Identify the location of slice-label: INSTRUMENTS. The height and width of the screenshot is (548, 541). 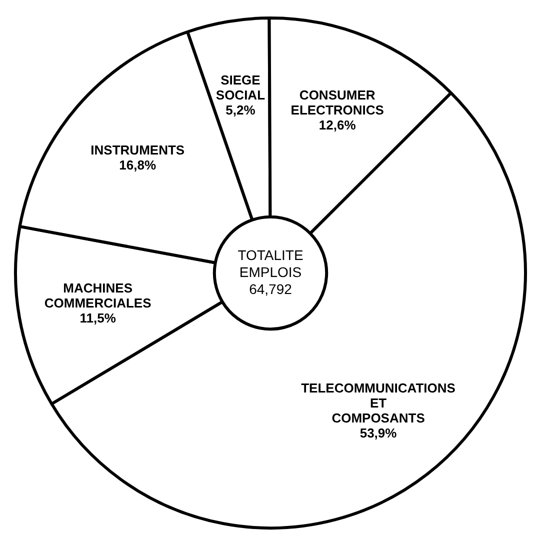
(137, 150).